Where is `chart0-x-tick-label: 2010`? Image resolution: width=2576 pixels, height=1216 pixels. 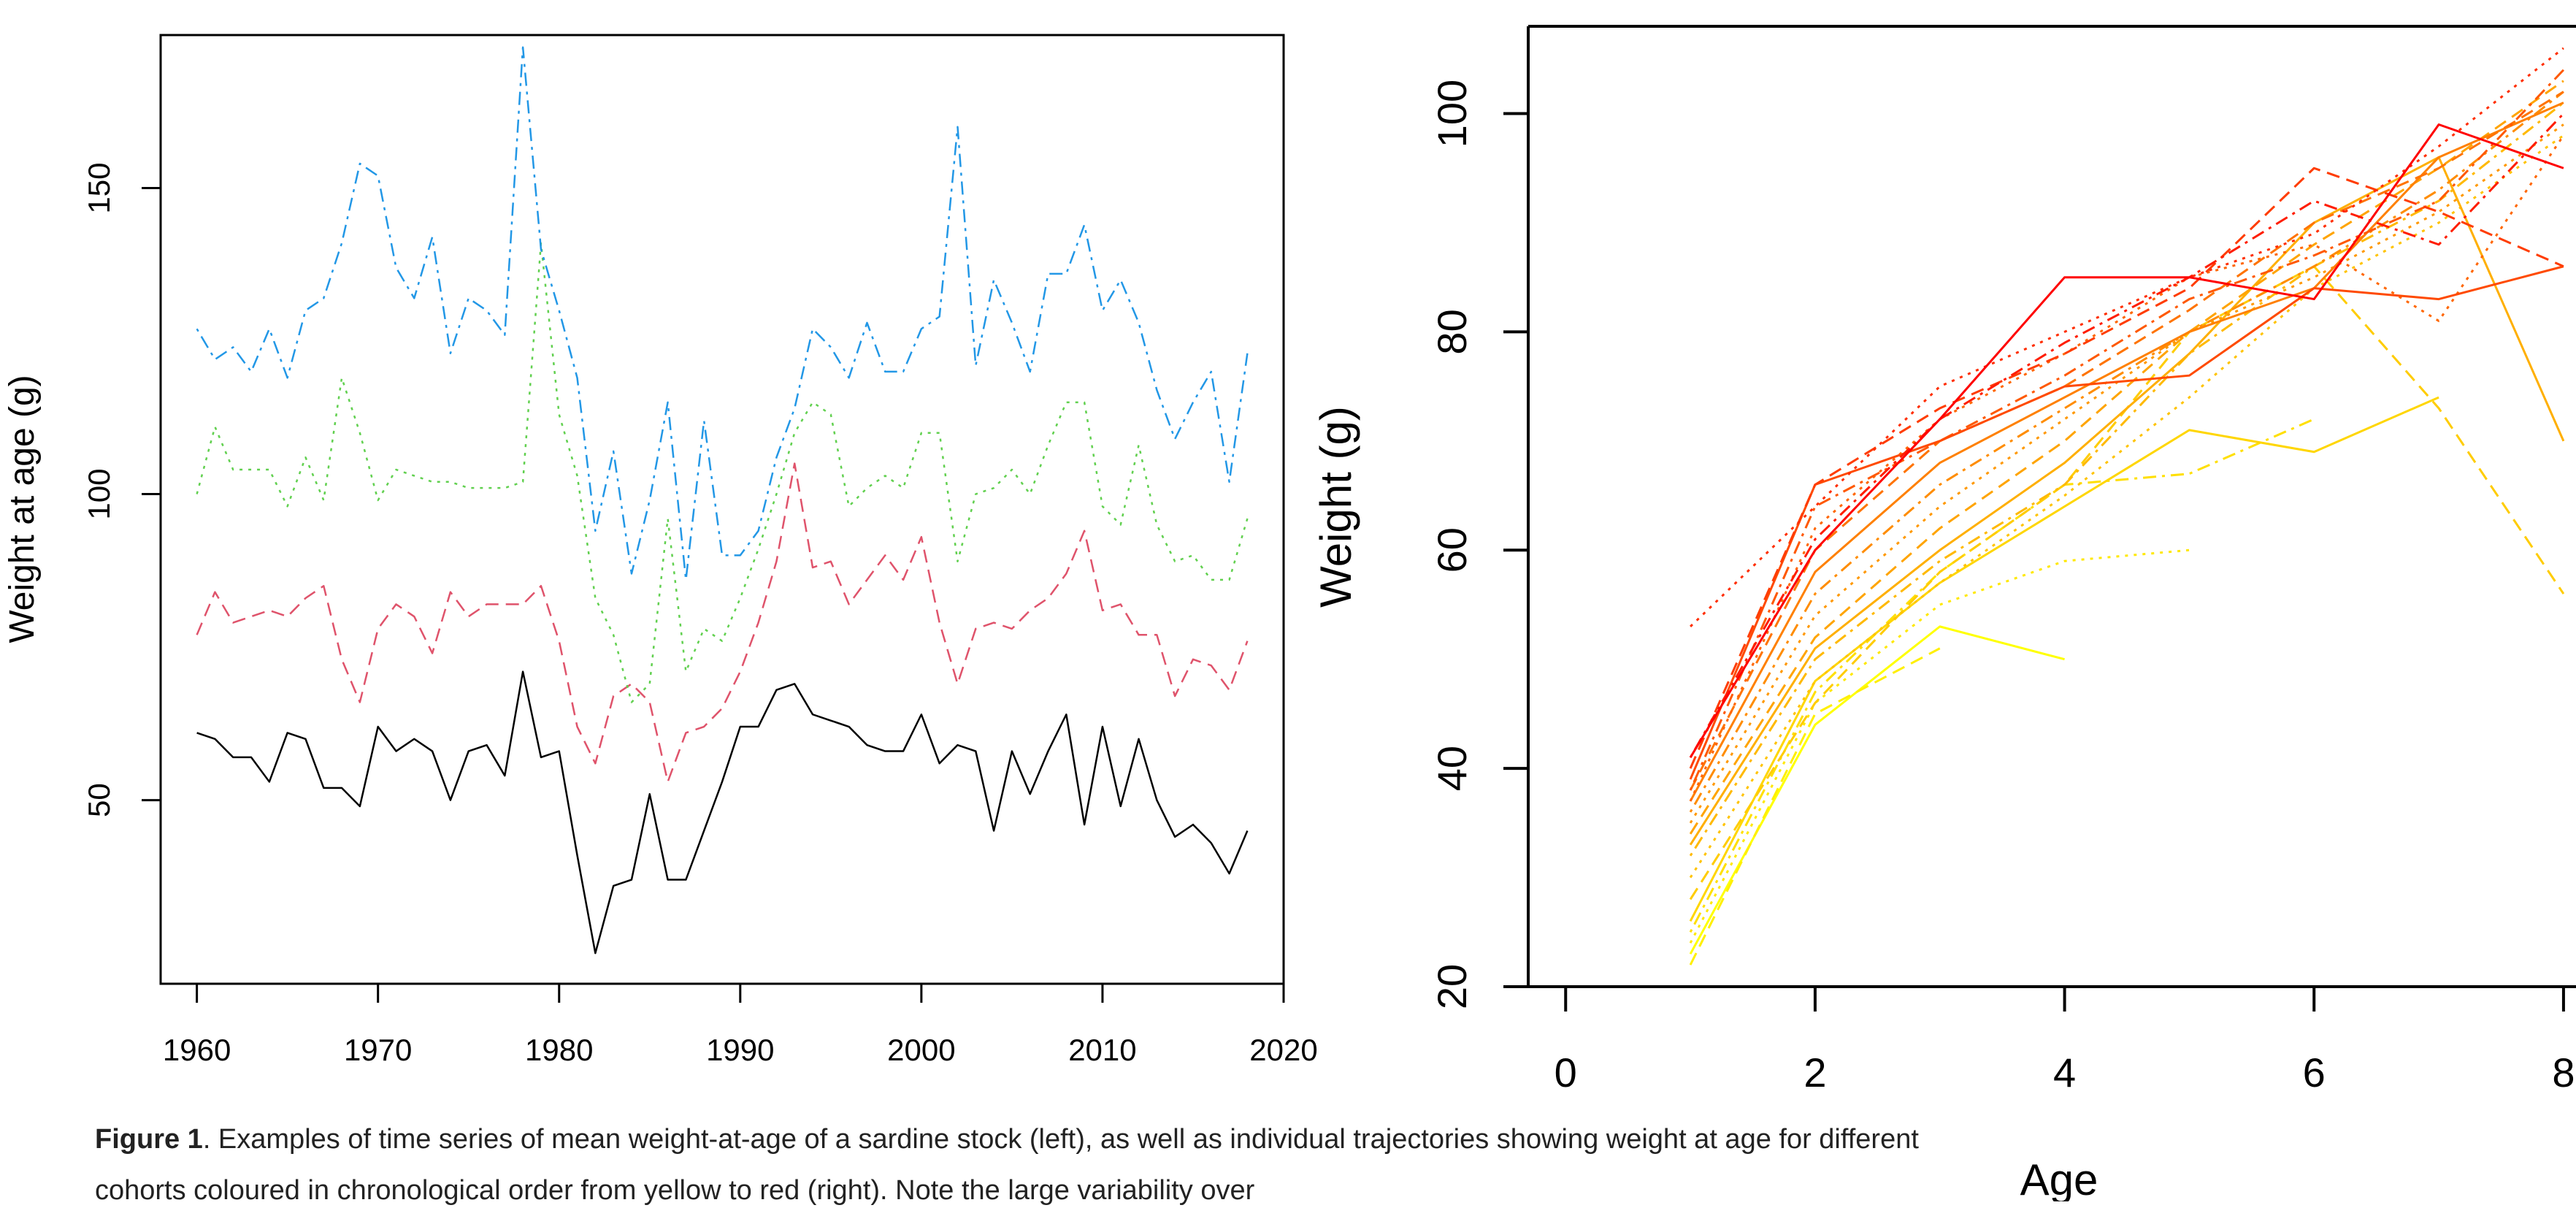 chart0-x-tick-label: 2010 is located at coordinates (1102, 1050).